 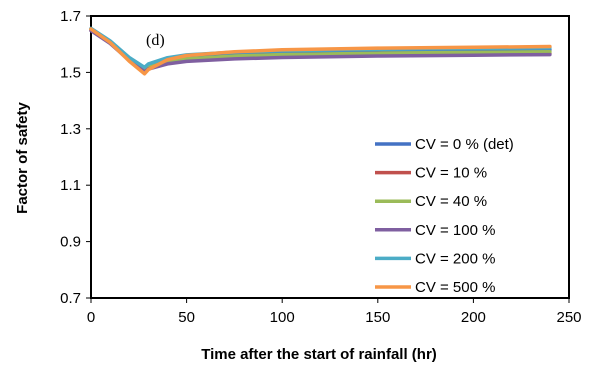 What do you see at coordinates (91, 317) in the screenshot?
I see `x-tick-label: 0` at bounding box center [91, 317].